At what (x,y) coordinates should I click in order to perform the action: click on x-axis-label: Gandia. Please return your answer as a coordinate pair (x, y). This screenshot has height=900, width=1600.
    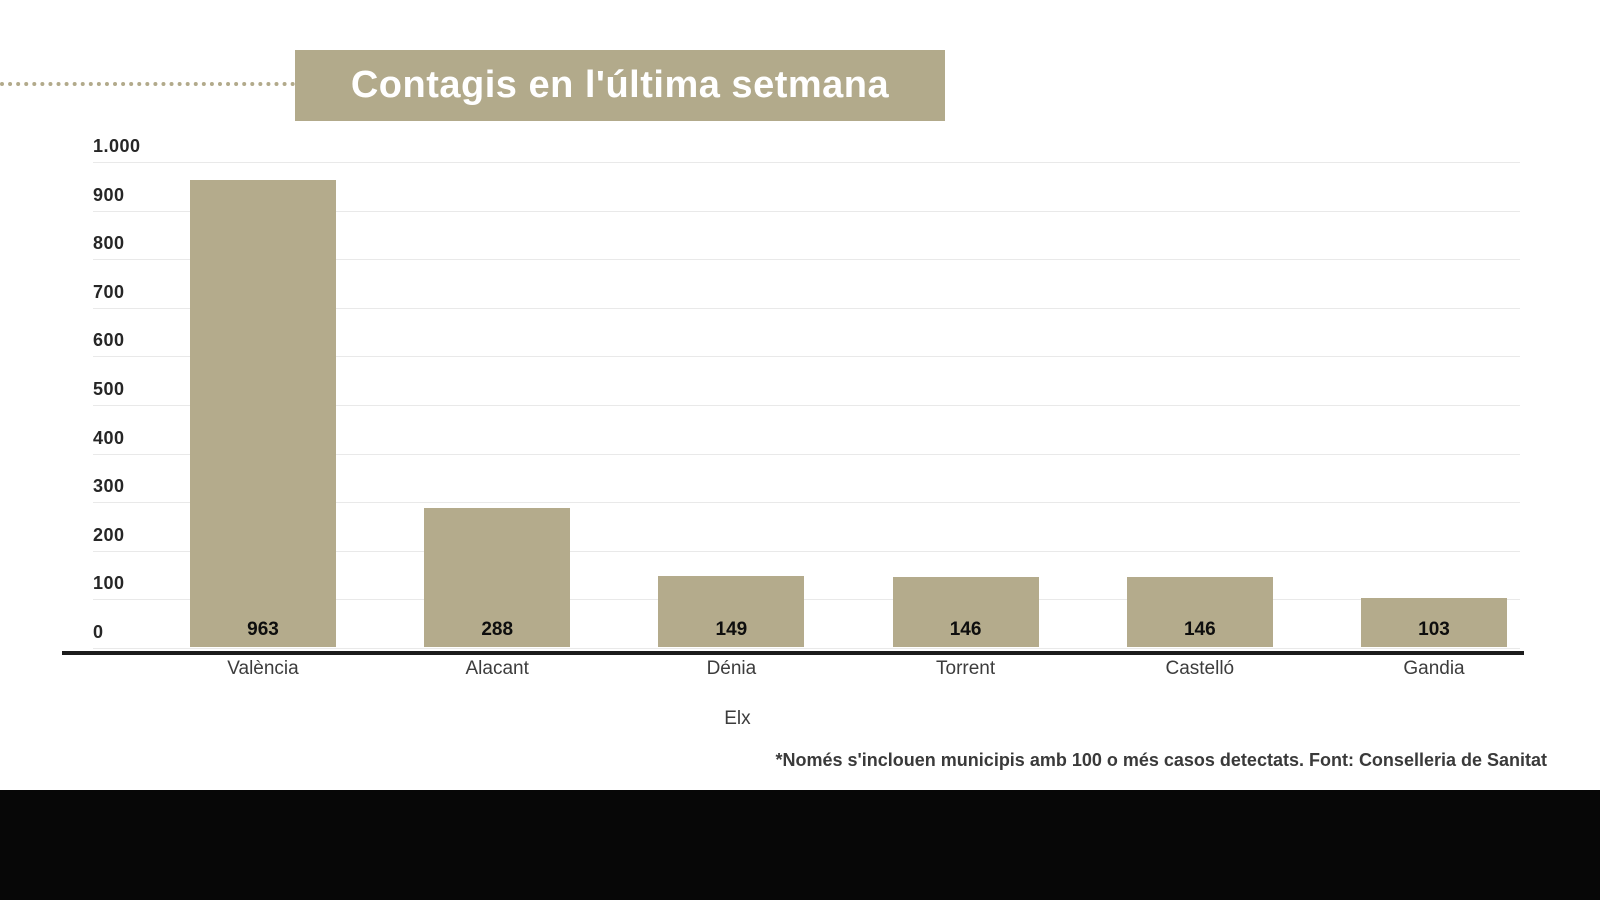
    Looking at the image, I should click on (1434, 668).